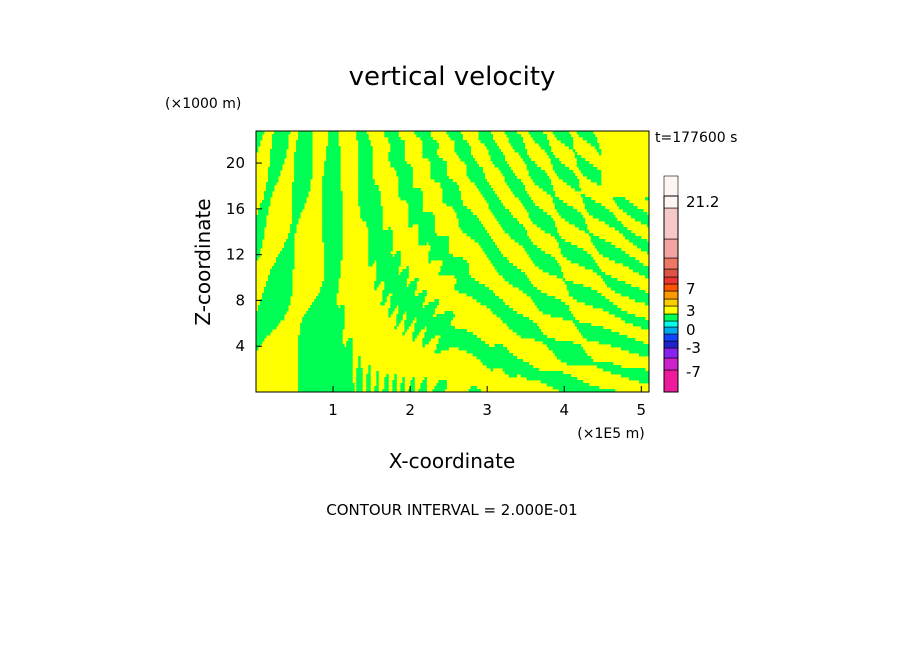 The image size is (904, 654). I want to click on colorbar-frame, so click(671, 294).